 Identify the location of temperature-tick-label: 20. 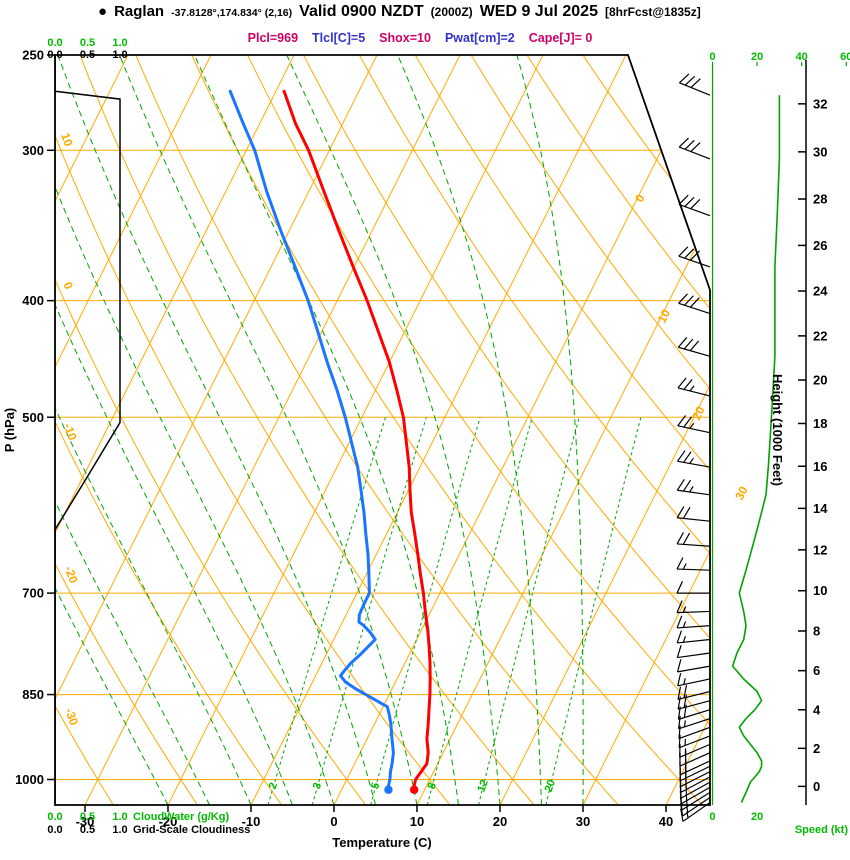
(500, 821).